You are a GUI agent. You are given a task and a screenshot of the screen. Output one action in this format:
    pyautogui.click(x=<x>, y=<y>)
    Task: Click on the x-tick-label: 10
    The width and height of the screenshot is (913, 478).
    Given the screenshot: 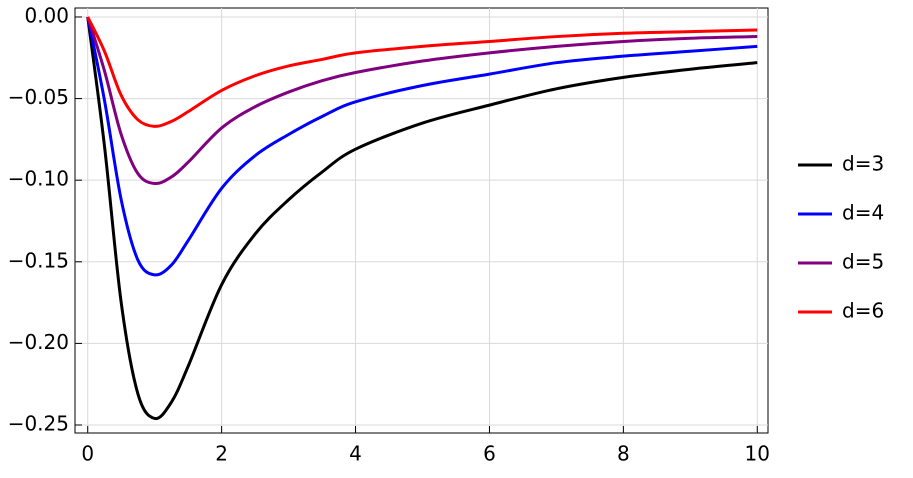 What is the action you would take?
    pyautogui.click(x=757, y=454)
    